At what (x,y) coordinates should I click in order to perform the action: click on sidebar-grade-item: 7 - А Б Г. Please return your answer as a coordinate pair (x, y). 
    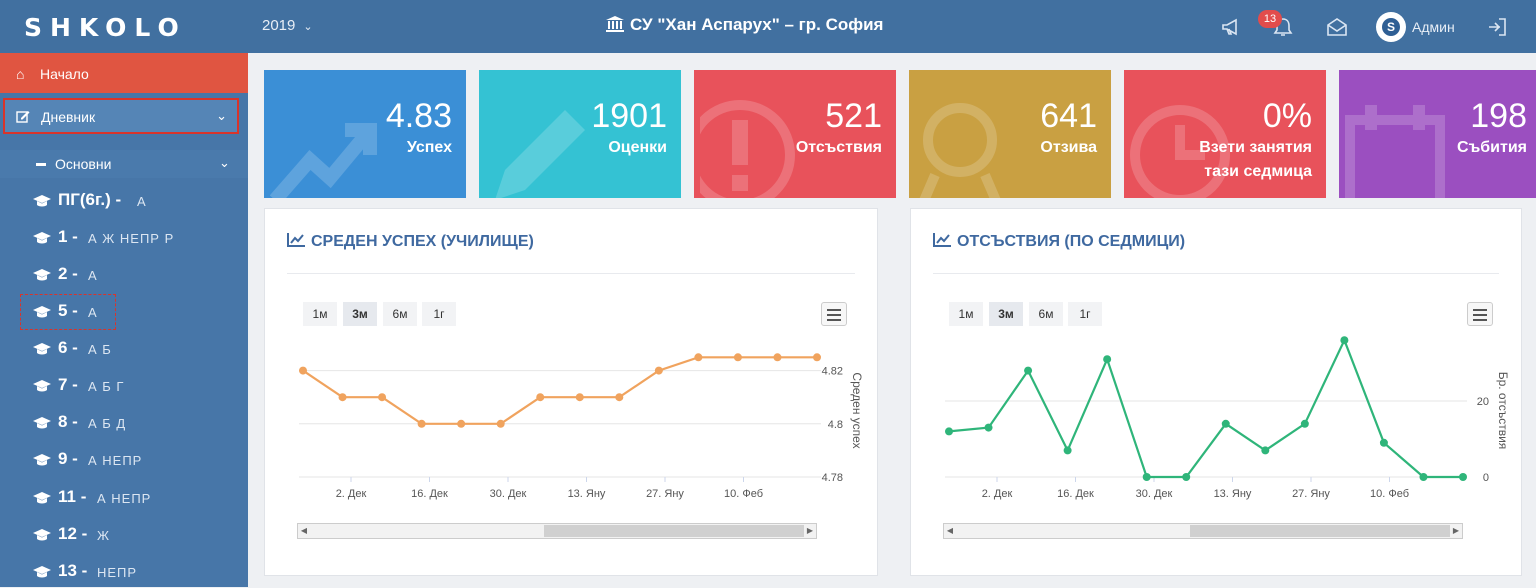
    Looking at the image, I should click on (124, 387).